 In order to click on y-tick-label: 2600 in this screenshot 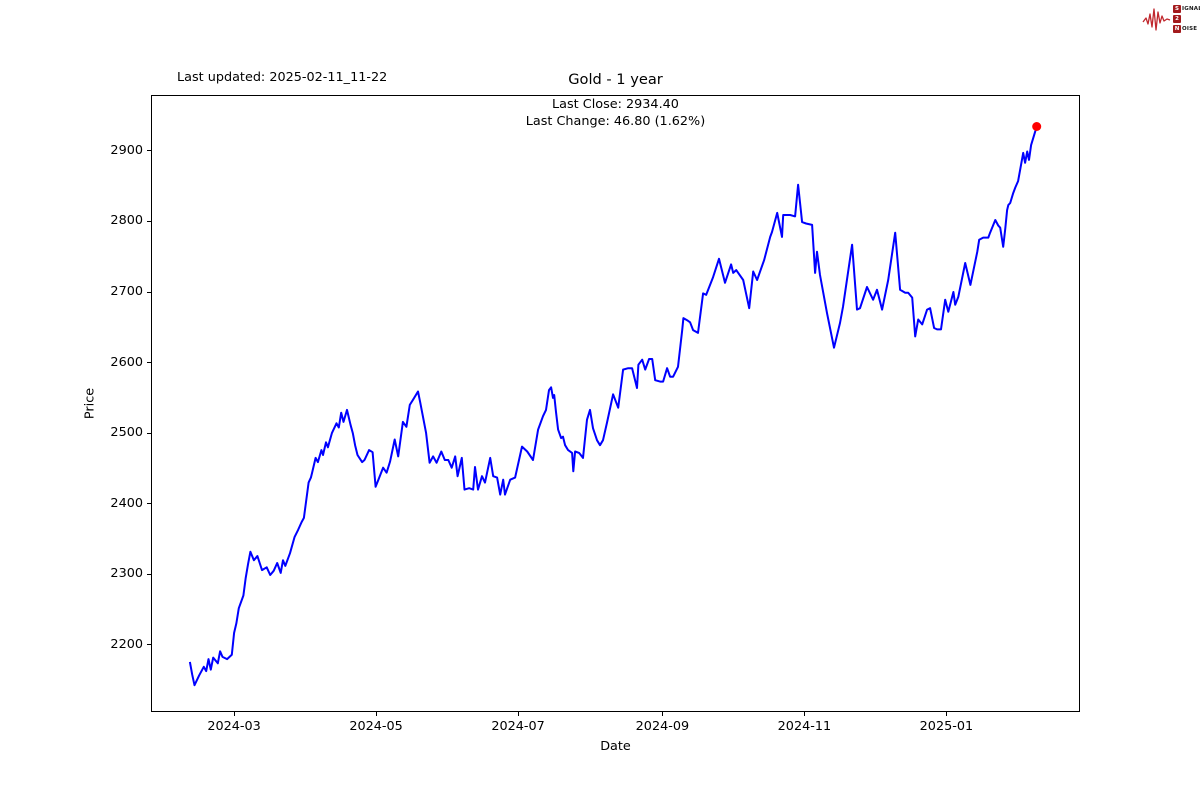, I will do `click(126, 362)`.